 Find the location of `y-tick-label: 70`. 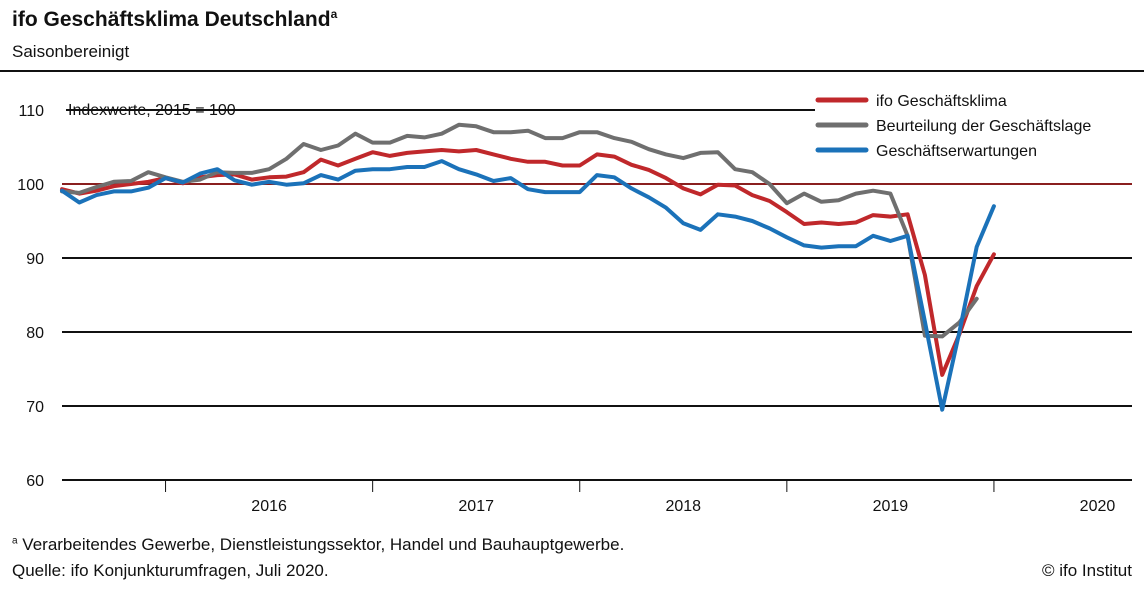

y-tick-label: 70 is located at coordinates (35, 407).